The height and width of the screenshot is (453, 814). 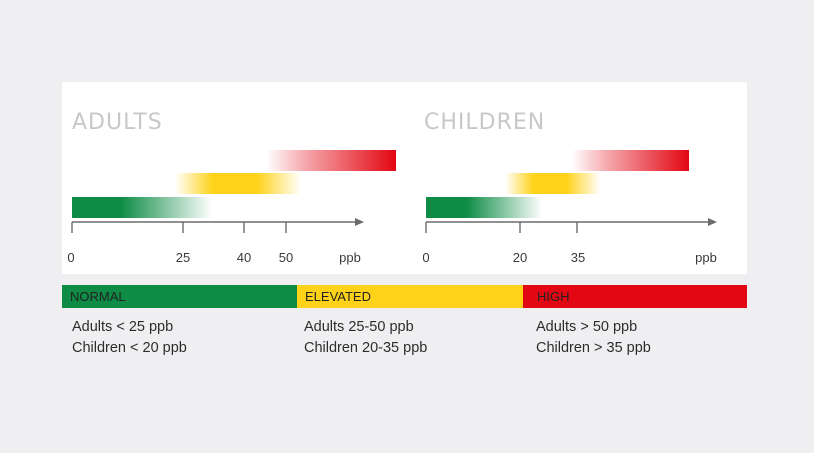 What do you see at coordinates (593, 348) in the screenshot?
I see `high-children-text: Children > 35 ppb` at bounding box center [593, 348].